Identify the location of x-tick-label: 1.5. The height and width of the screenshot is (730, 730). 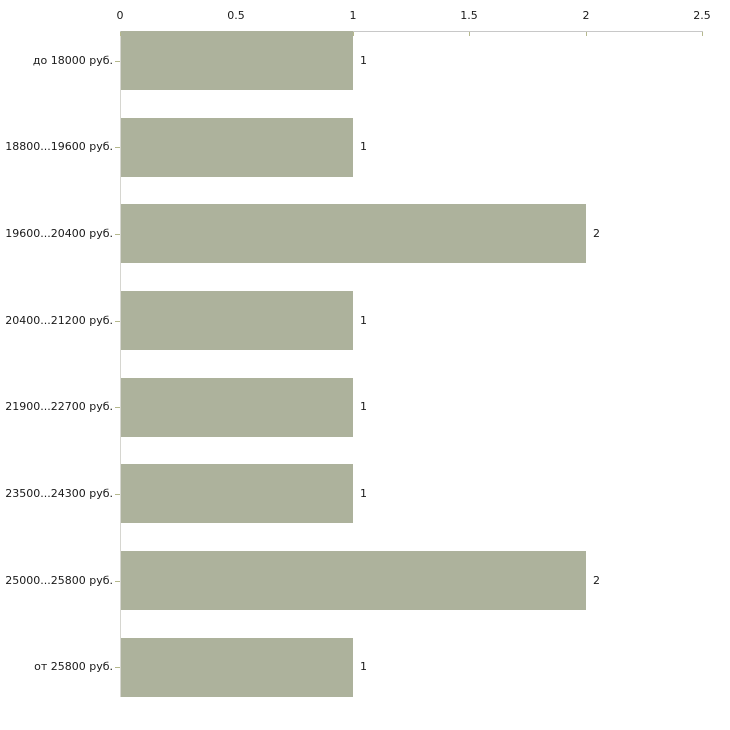
(469, 15).